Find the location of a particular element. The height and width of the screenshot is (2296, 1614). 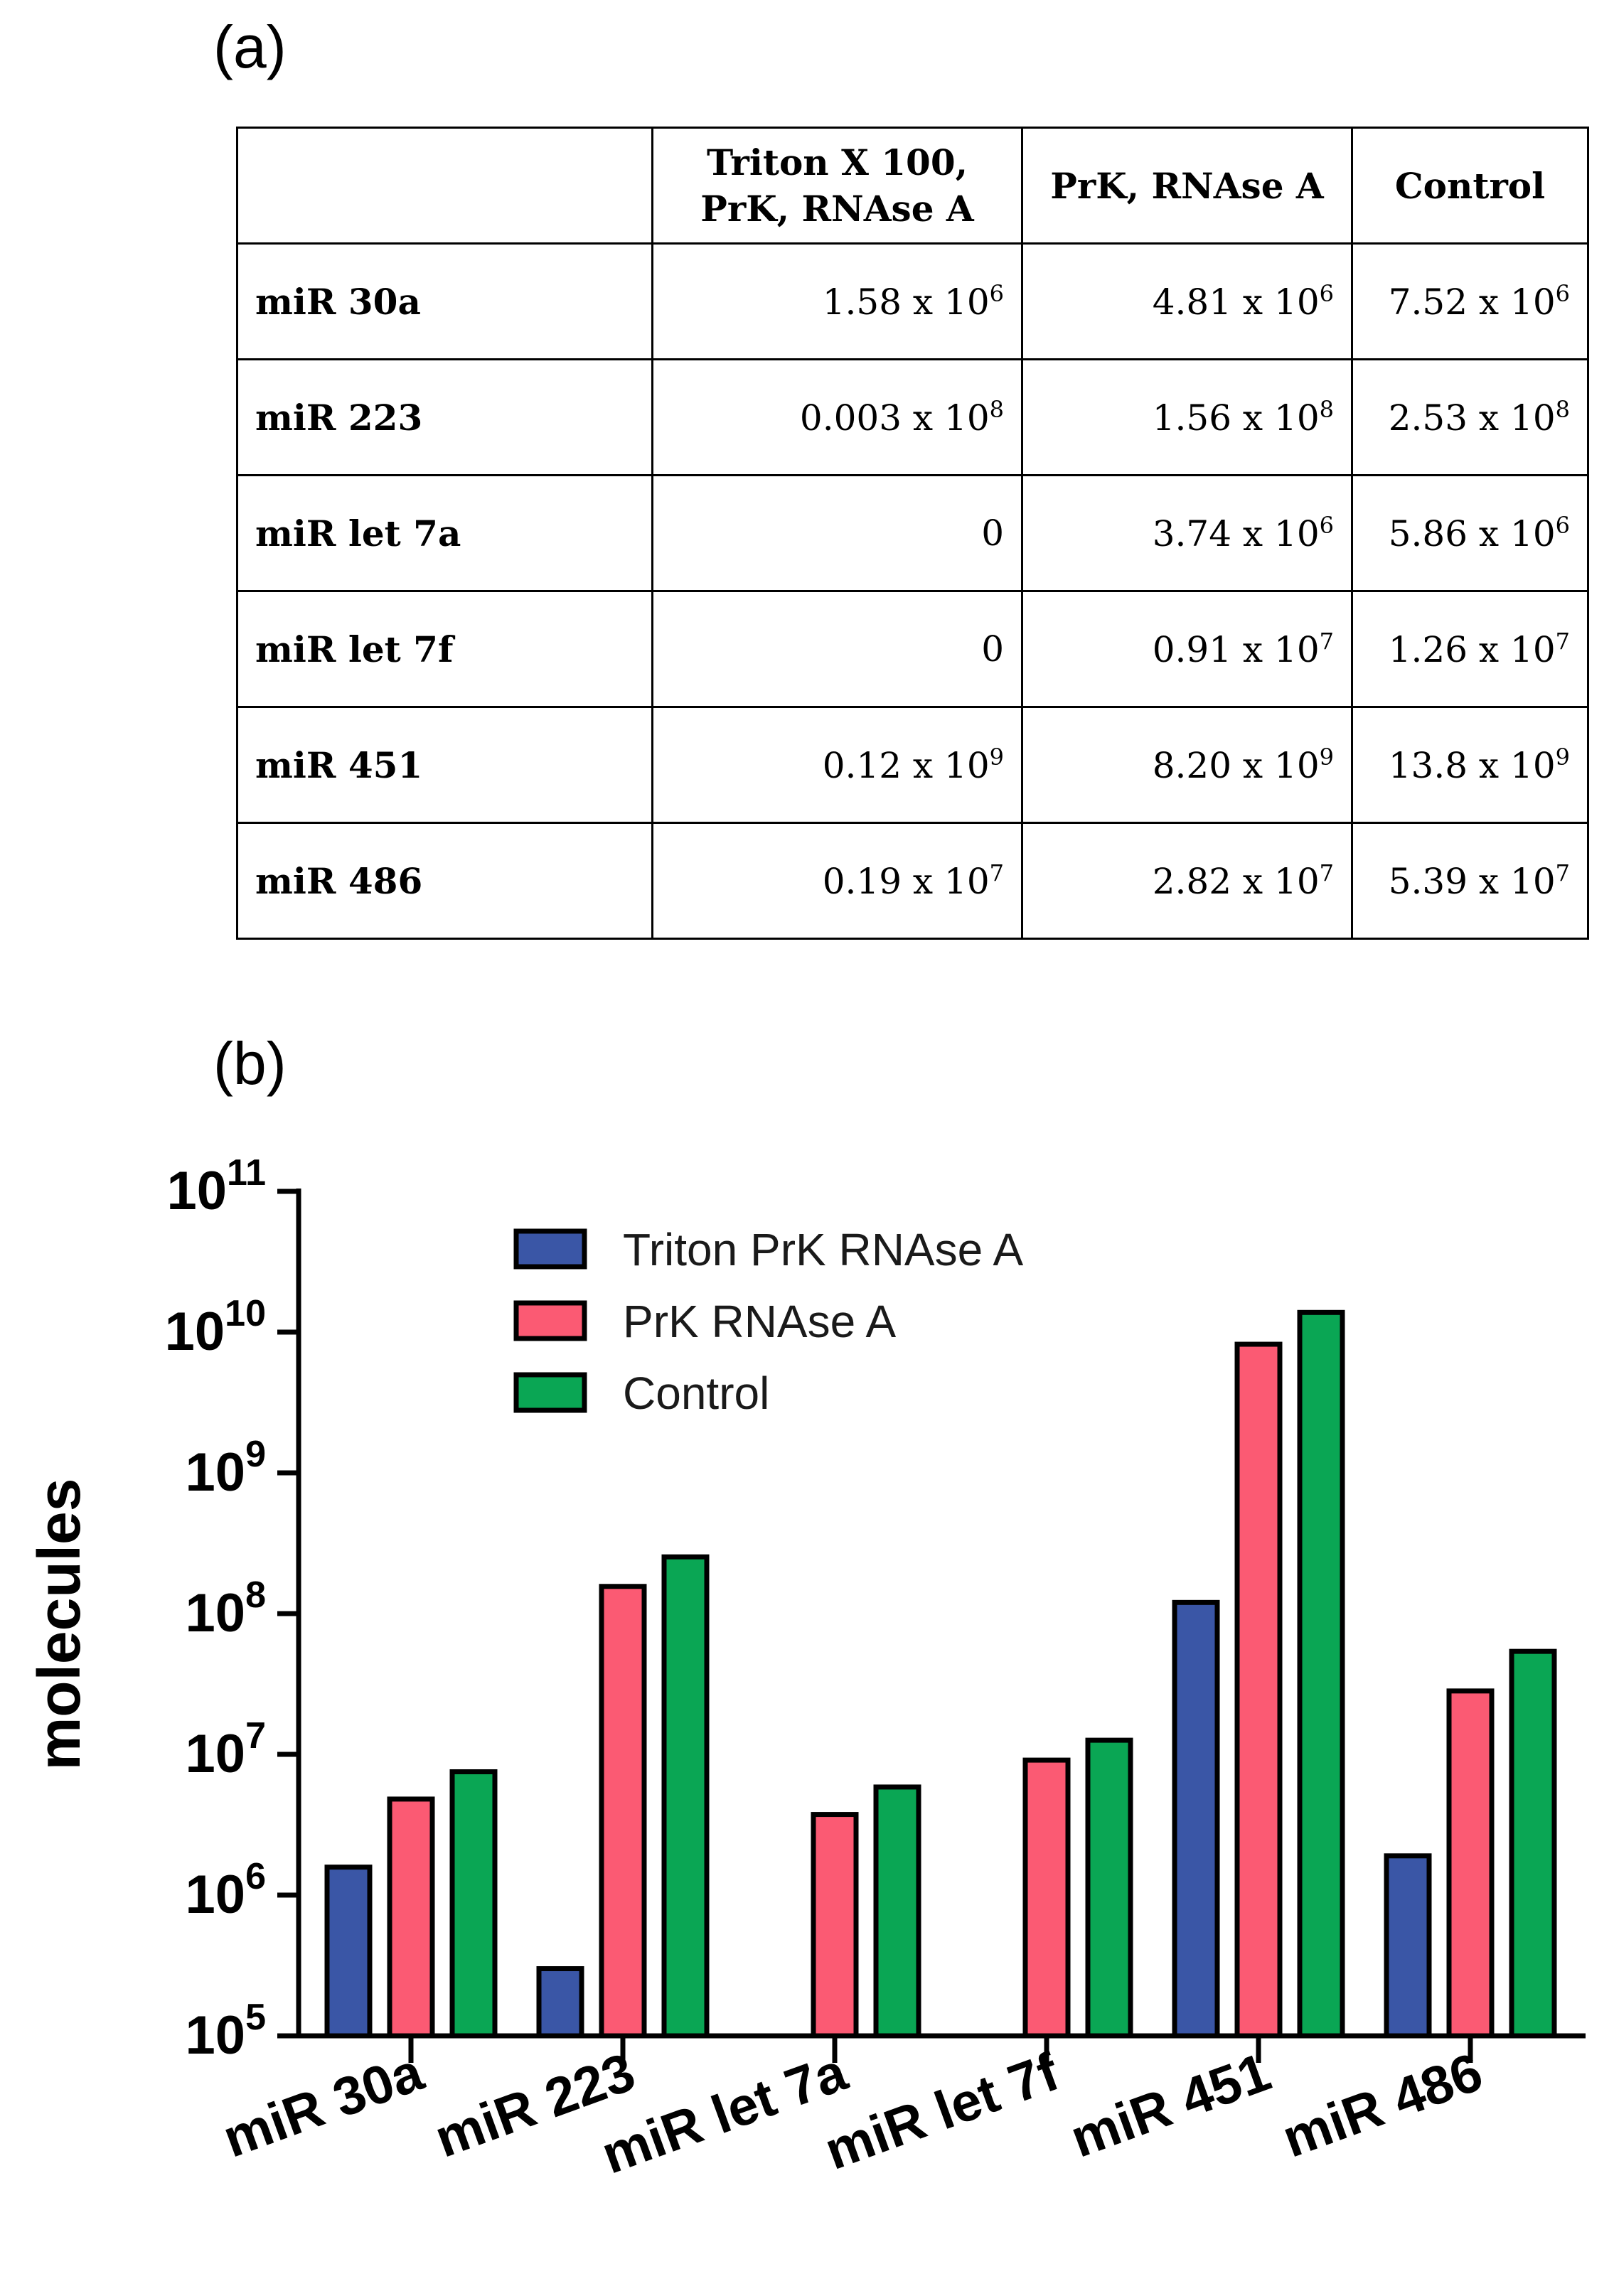

table-cell-mantissa: 5.39 x 10 is located at coordinates (1472, 881).